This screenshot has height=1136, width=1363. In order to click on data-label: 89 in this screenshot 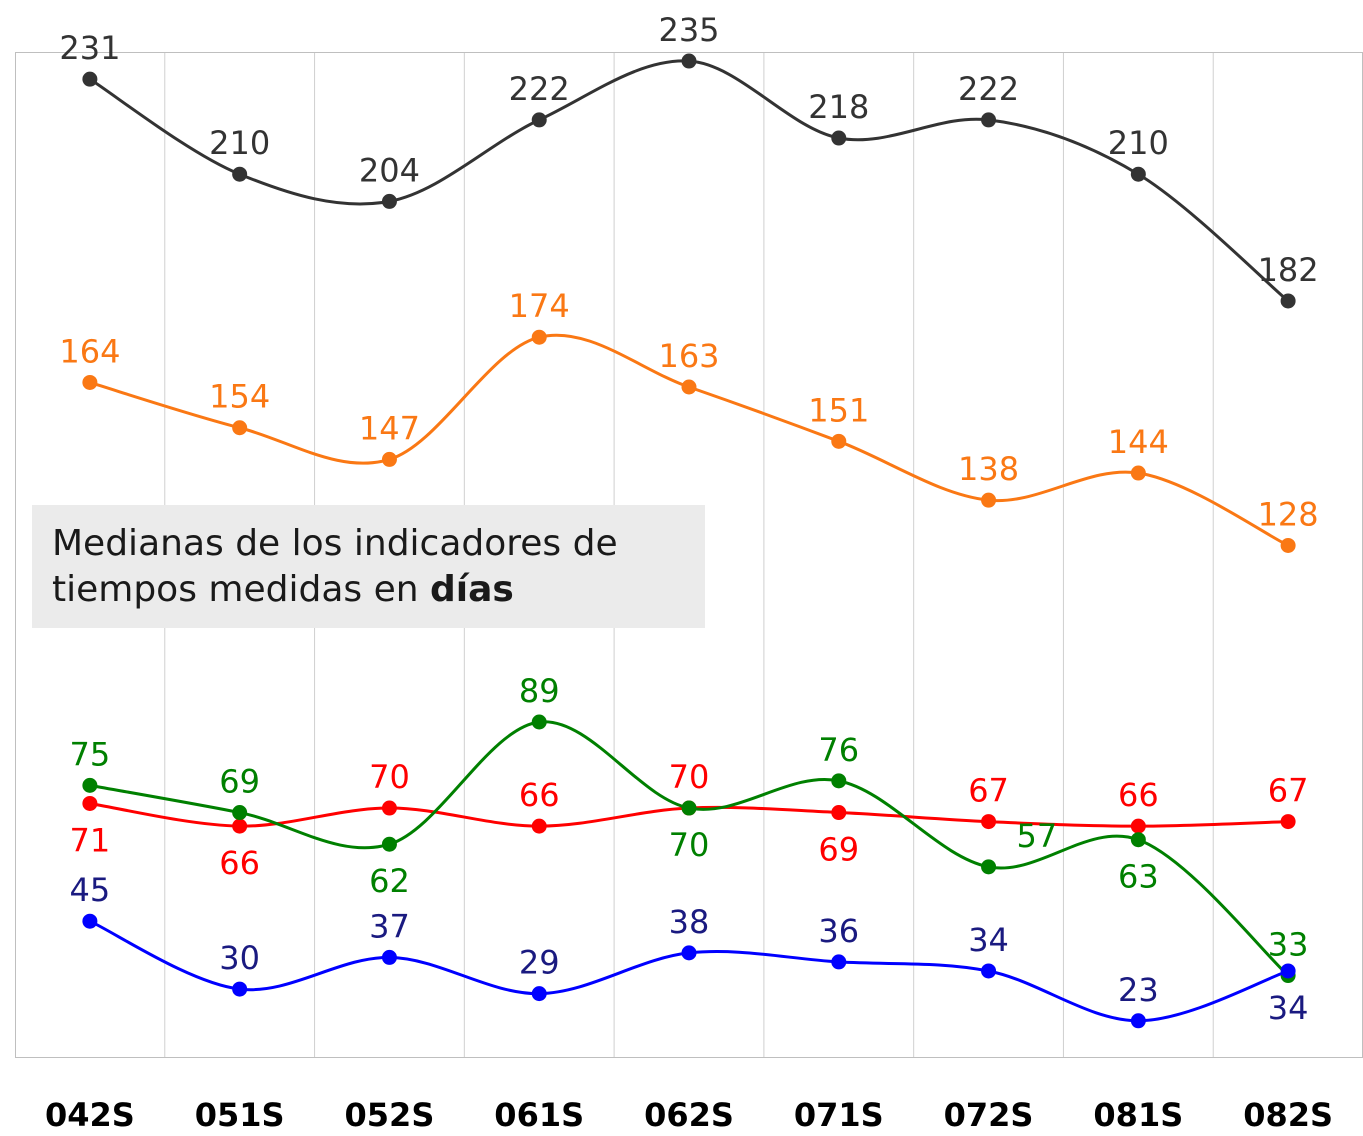, I will do `click(539, 691)`.